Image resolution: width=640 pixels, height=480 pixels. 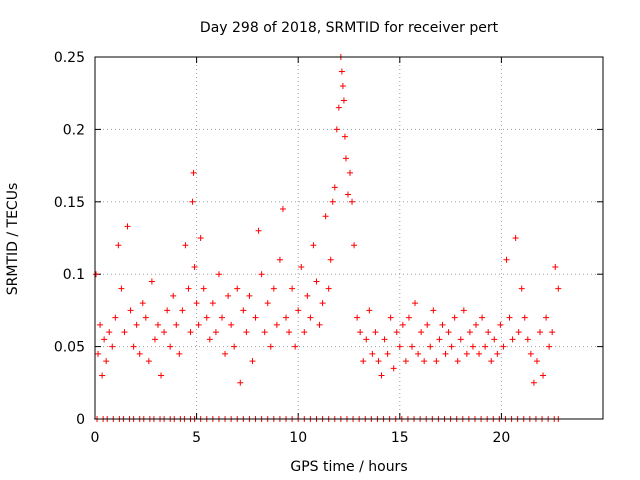 What do you see at coordinates (298, 438) in the screenshot?
I see `x-tick-label: 10` at bounding box center [298, 438].